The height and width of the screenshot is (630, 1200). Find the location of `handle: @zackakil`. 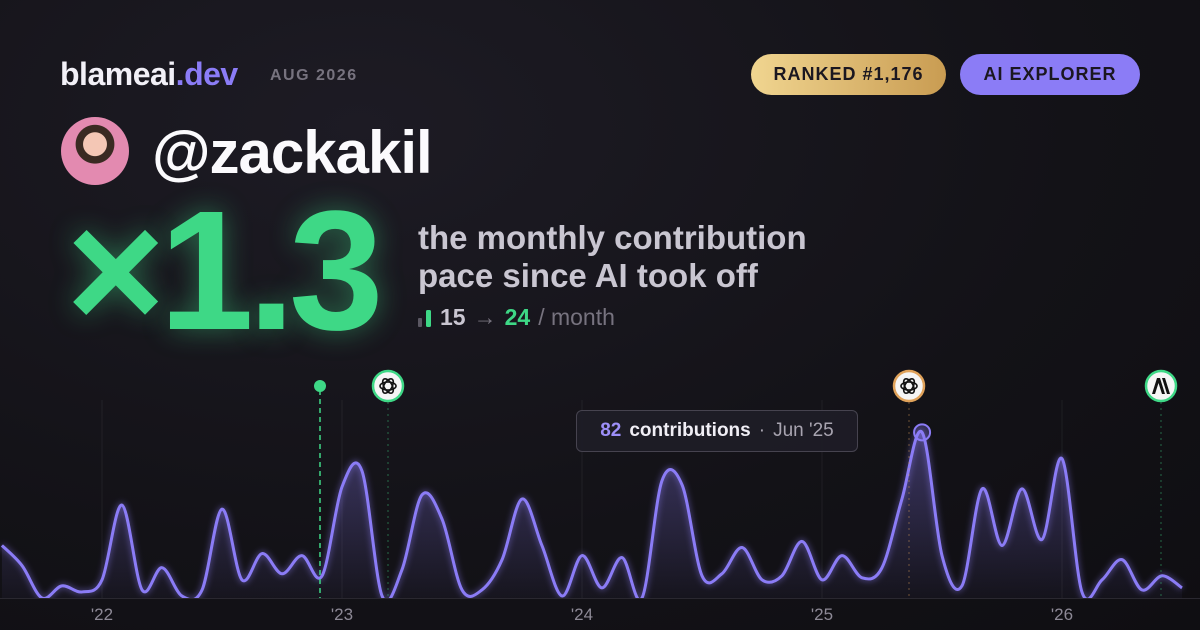

handle: @zackakil is located at coordinates (292, 152).